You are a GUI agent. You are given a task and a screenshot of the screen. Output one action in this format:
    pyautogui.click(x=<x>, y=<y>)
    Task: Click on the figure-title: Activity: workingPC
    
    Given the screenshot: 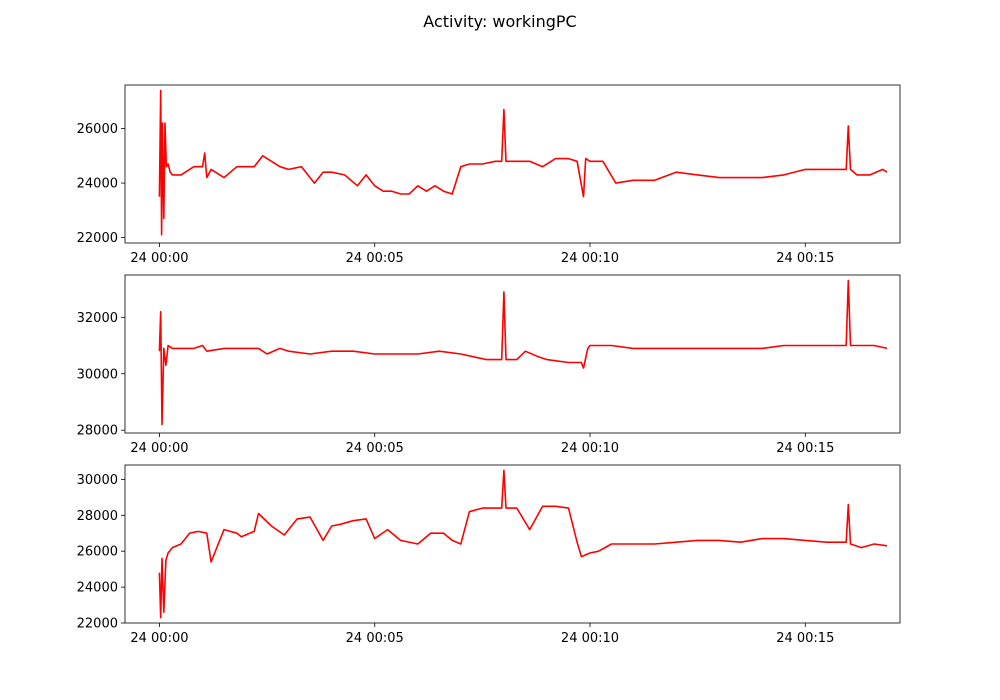 What is the action you would take?
    pyautogui.click(x=500, y=21)
    